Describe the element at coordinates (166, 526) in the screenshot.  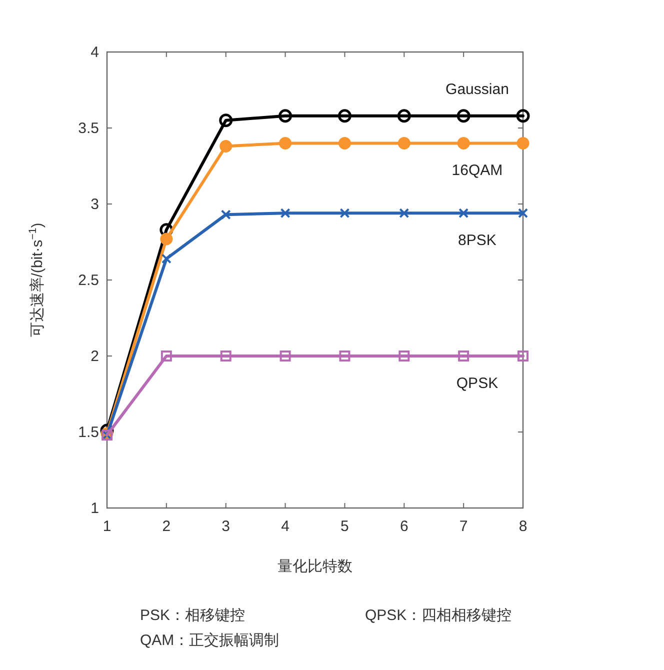
I see `x-tick-label: 2` at that location.